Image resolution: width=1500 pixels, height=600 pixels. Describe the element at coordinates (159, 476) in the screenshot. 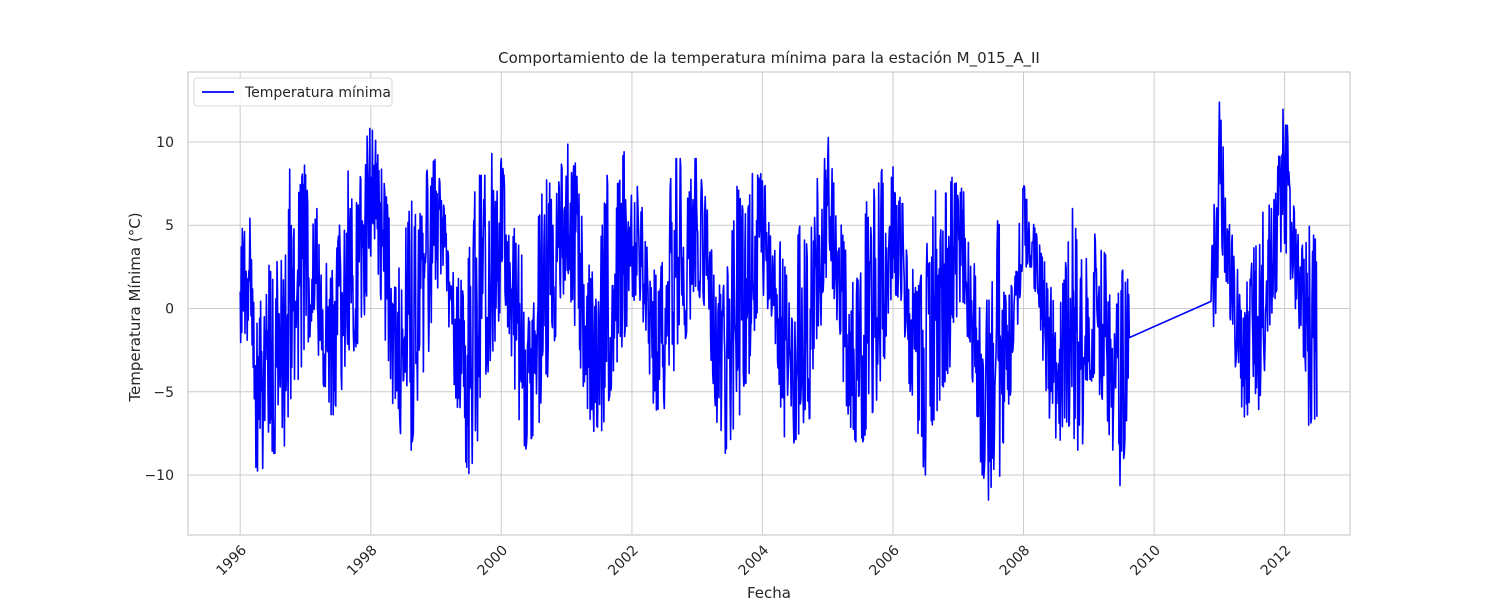

I see `y-tick-label: −10` at that location.